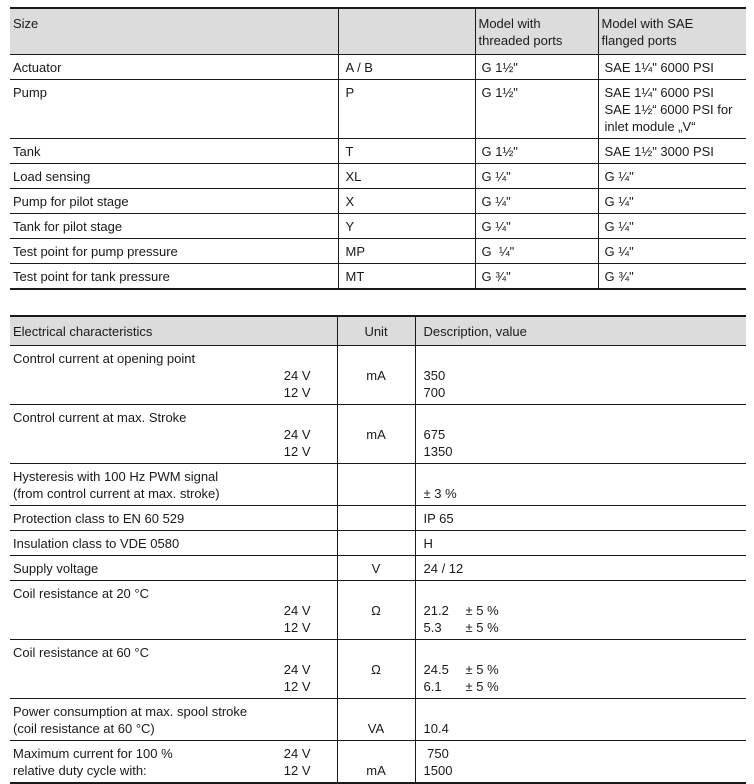  Describe the element at coordinates (428, 543) in the screenshot. I see `description-value: H` at that location.